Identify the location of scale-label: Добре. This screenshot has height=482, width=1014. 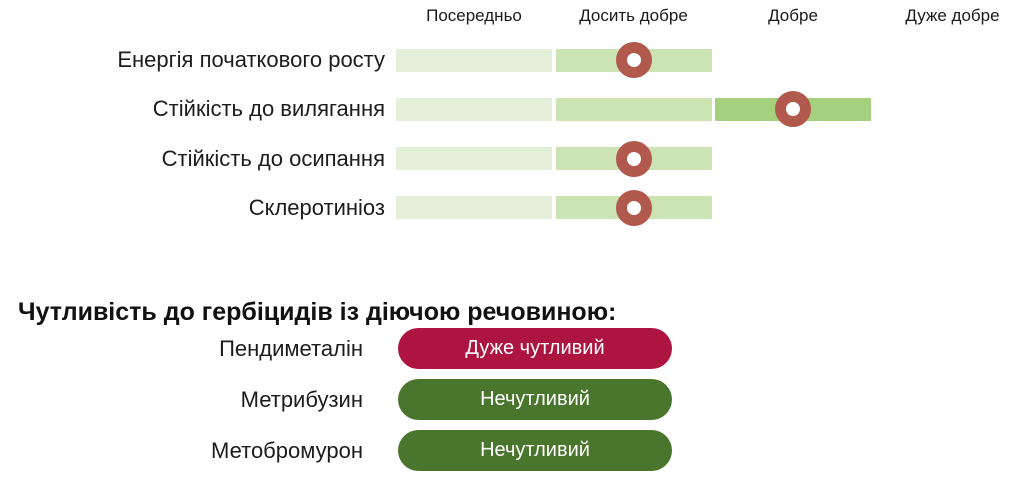
(793, 15).